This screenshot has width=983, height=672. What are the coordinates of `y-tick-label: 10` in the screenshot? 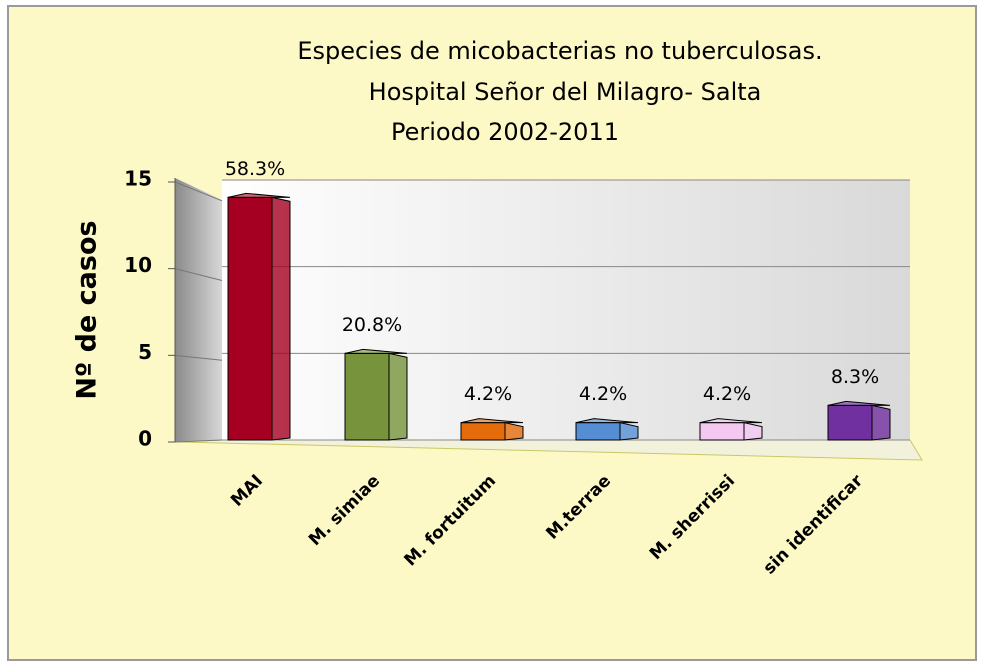 It's located at (138, 265).